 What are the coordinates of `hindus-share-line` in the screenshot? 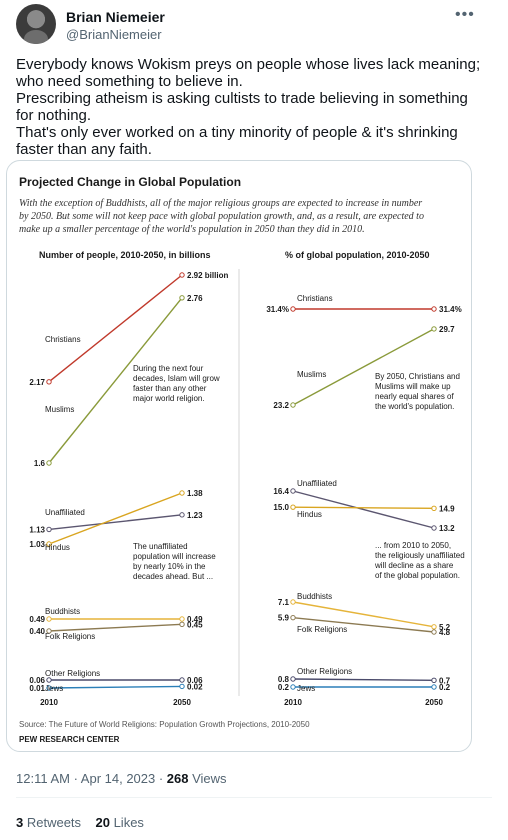 It's located at (363, 508).